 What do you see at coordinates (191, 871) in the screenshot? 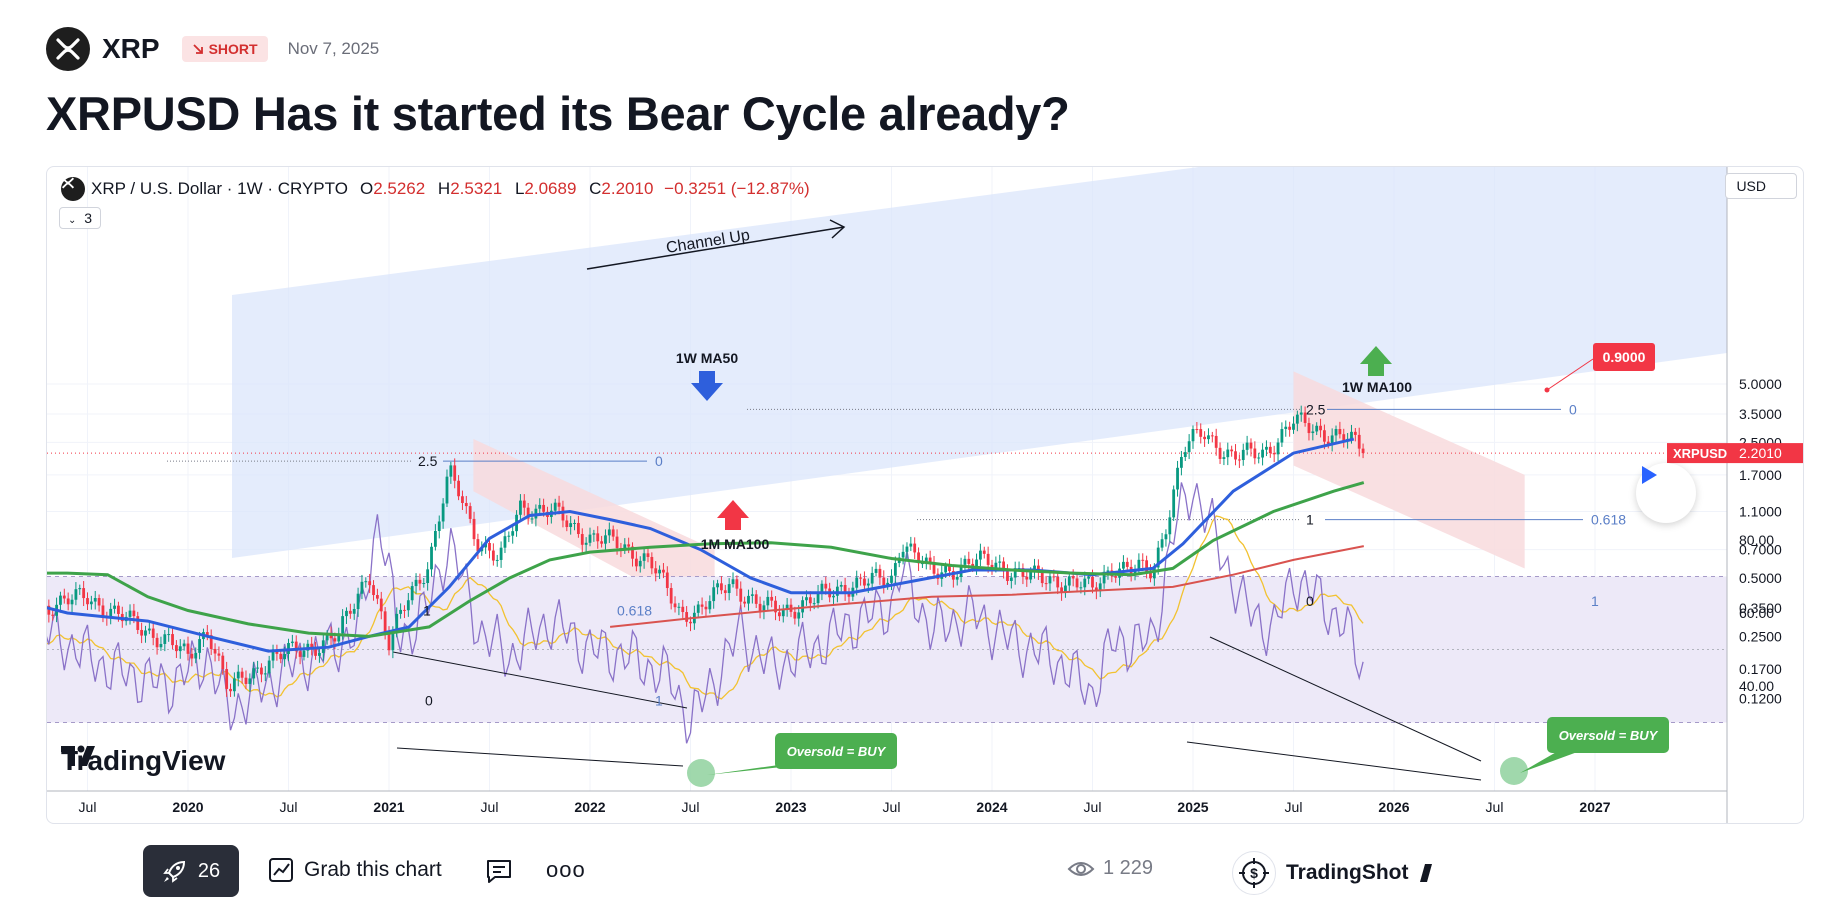
I see `boost-button: 26` at bounding box center [191, 871].